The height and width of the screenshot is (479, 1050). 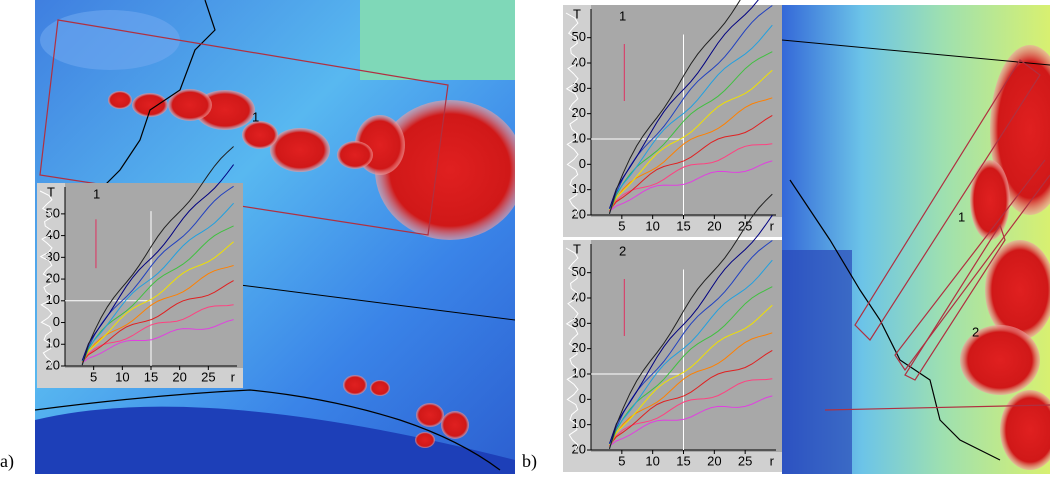 What do you see at coordinates (53, 256) in the screenshot?
I see `y-tick-label: 30` at bounding box center [53, 256].